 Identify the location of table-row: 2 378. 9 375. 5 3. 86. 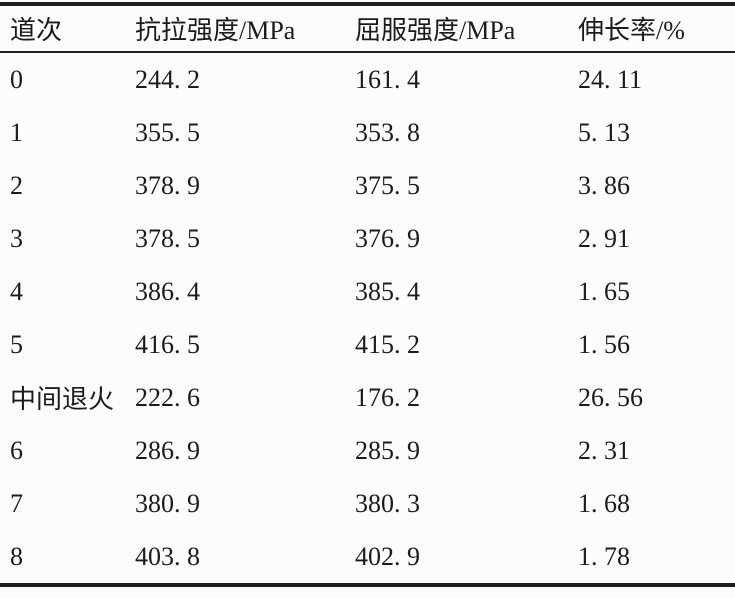
(367, 185).